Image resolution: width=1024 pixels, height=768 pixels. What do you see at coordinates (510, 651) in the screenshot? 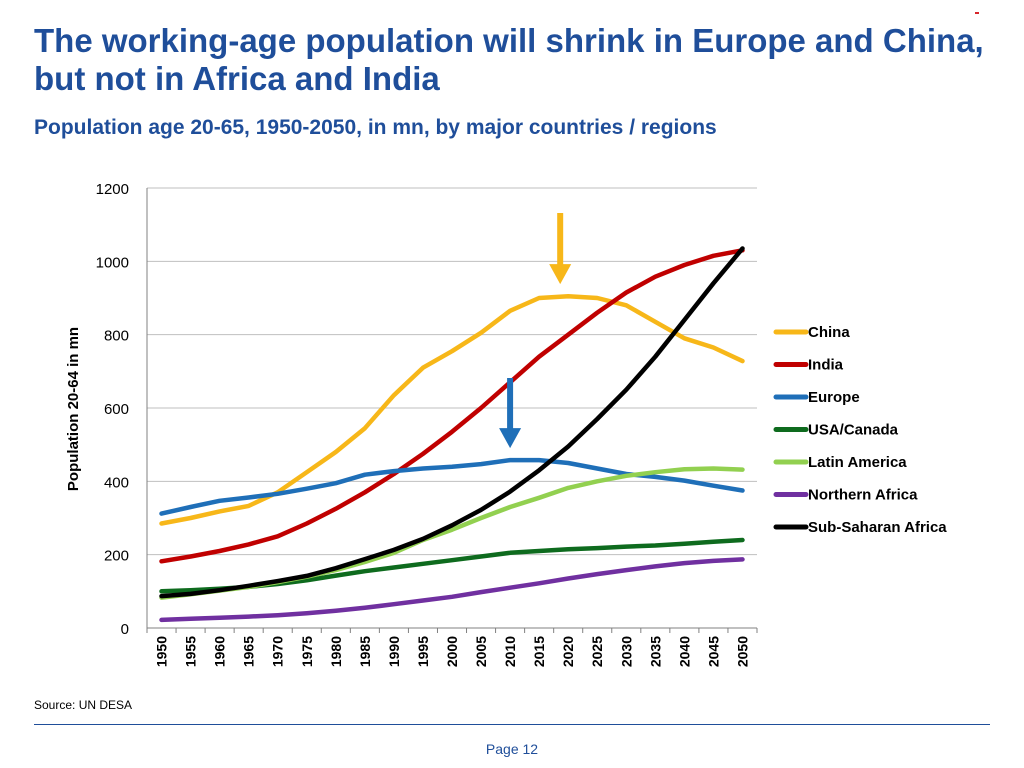
I see `x-tick-label: 2010` at bounding box center [510, 651].